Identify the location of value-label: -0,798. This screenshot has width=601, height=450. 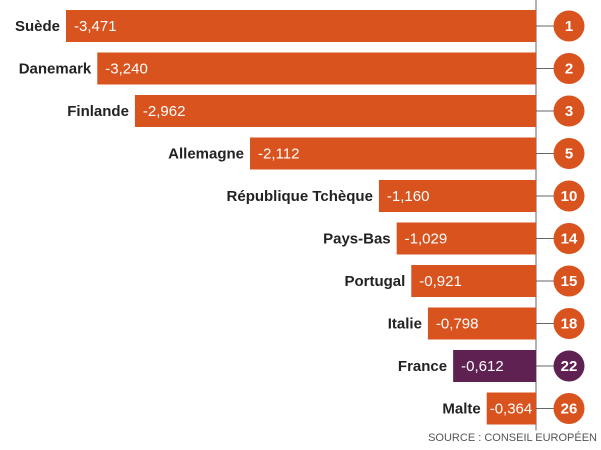
(457, 324).